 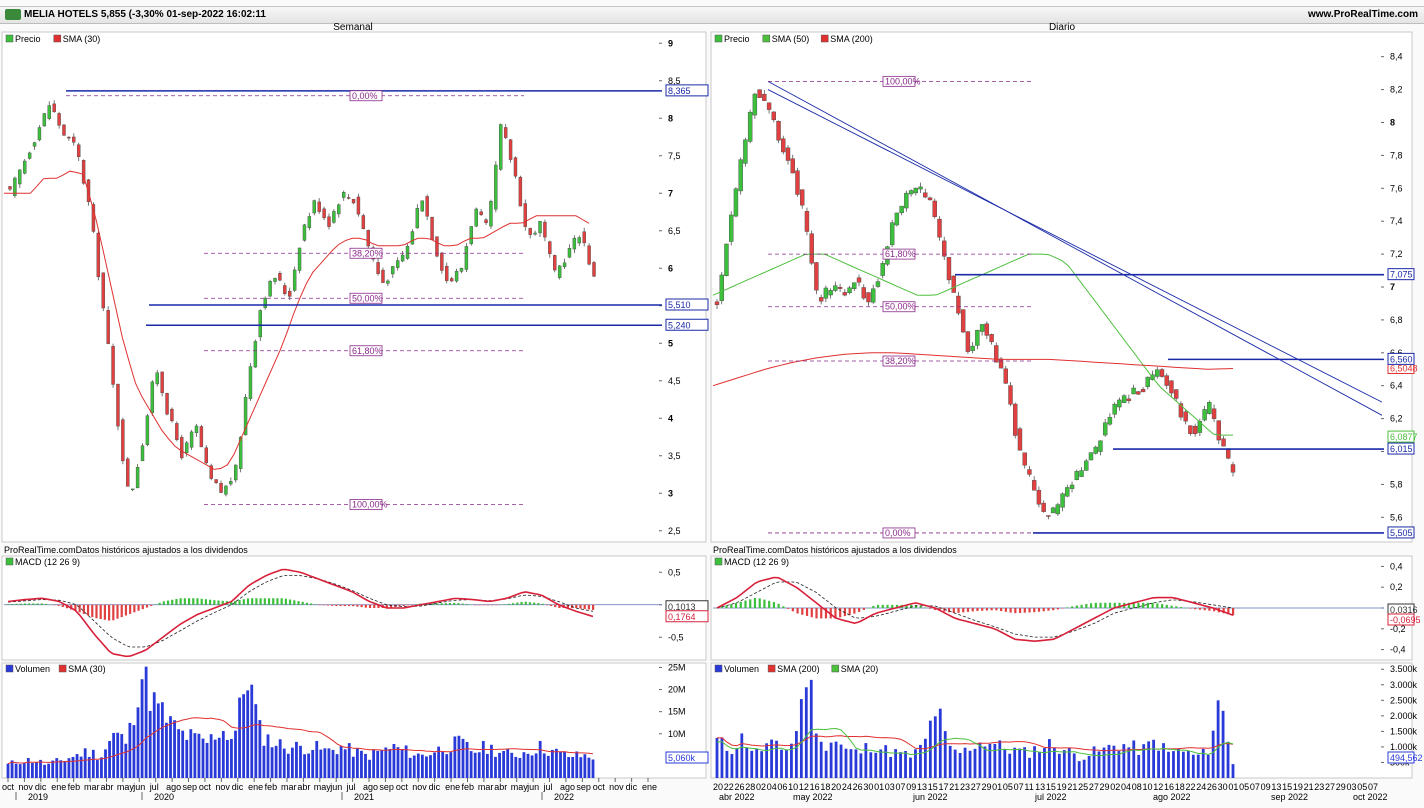 I want to click on legend-item: SMA (50), so click(x=791, y=39).